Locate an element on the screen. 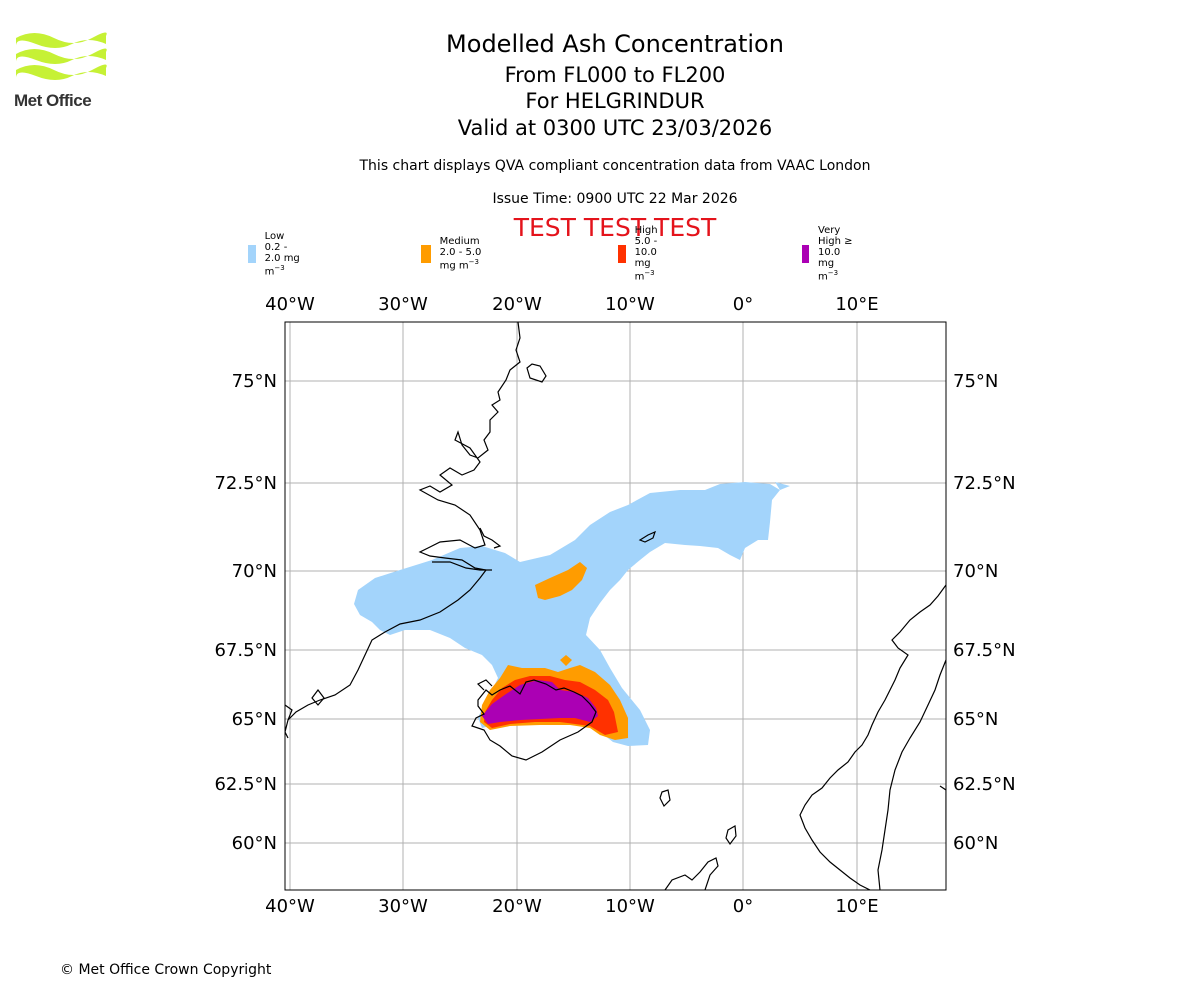 The height and width of the screenshot is (1000, 1200). coastline-norway is located at coordinates (872, 737).